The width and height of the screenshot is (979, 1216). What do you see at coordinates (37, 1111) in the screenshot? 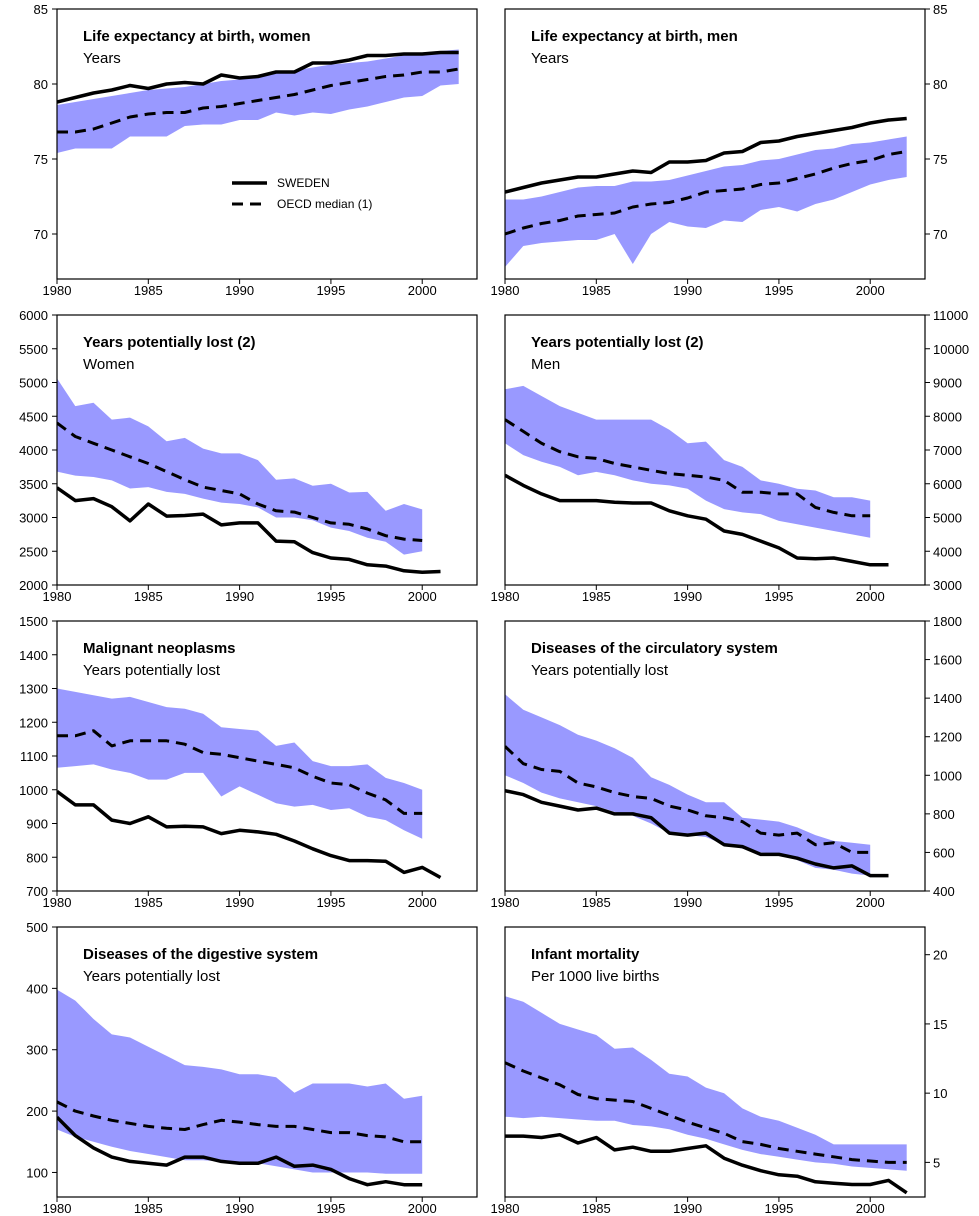
I see `y-tick-label: 200` at bounding box center [37, 1111].